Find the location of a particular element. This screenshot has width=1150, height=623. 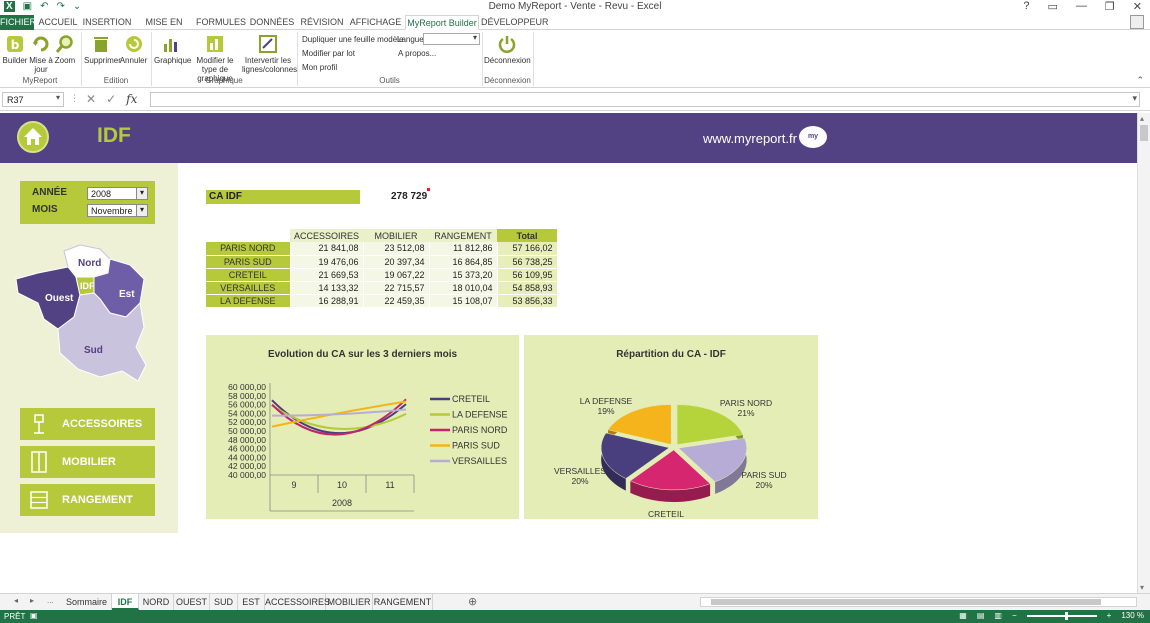

name-box: R37 is located at coordinates (33, 99).